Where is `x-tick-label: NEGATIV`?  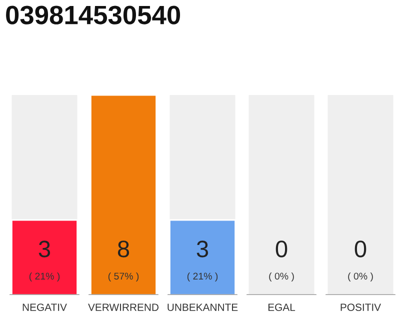 x-tick-label: NEGATIV is located at coordinates (44, 307).